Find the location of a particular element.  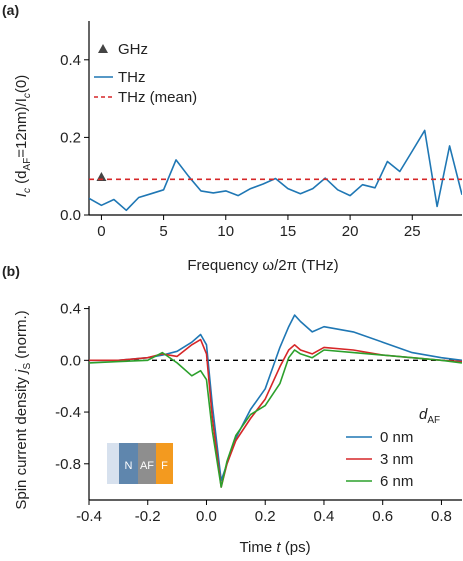

x-tick-label: 0.8 is located at coordinates (441, 516).